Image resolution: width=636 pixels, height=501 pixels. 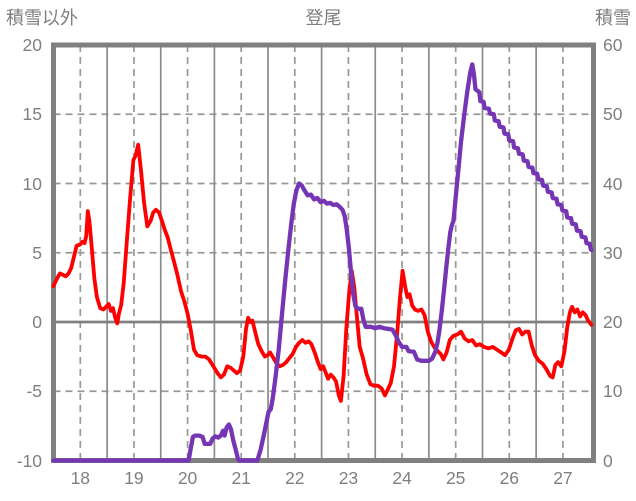 I want to click on left-axis-tick-label: 0, so click(x=37, y=322).